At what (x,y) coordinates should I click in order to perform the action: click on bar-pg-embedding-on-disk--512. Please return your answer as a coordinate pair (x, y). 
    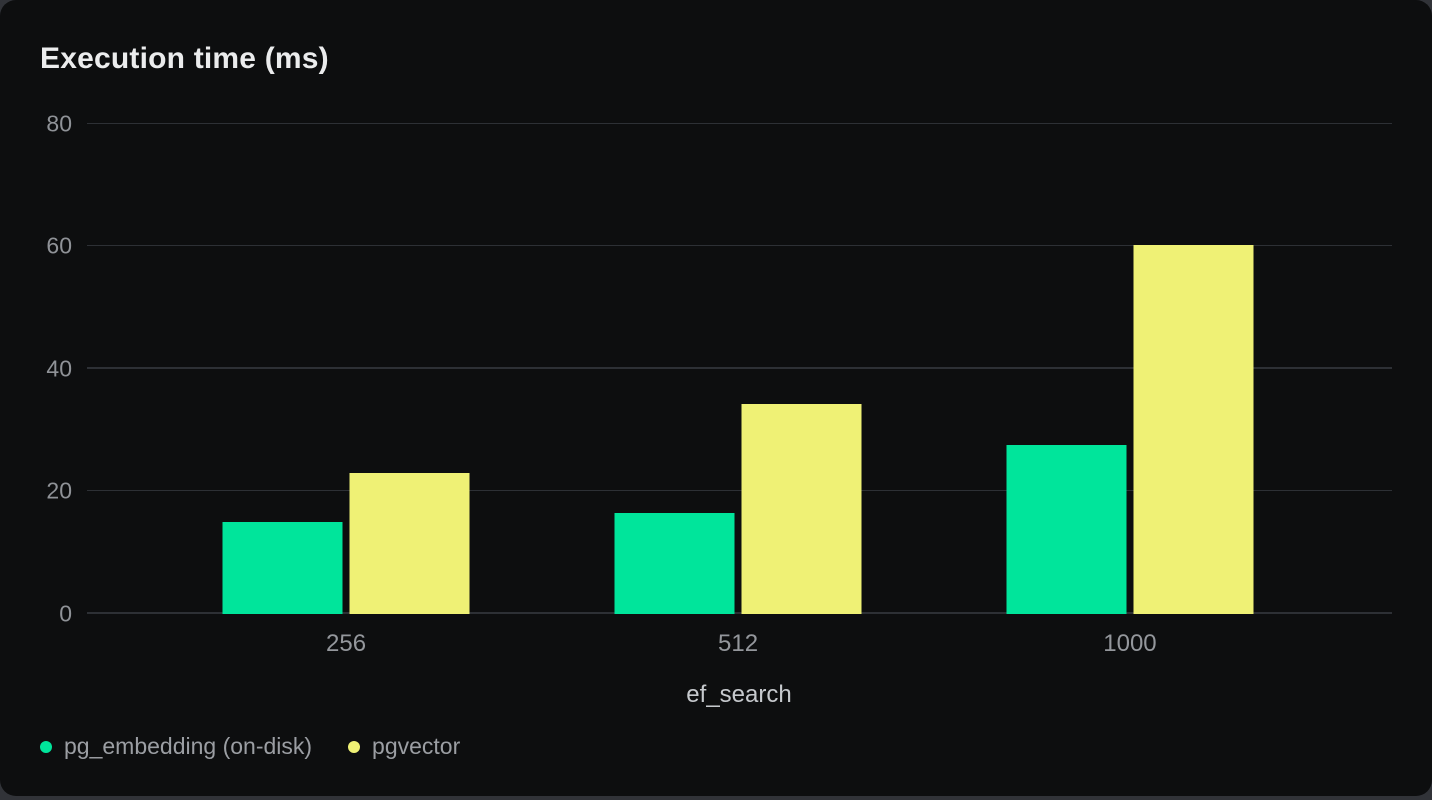
    Looking at the image, I should click on (674, 563).